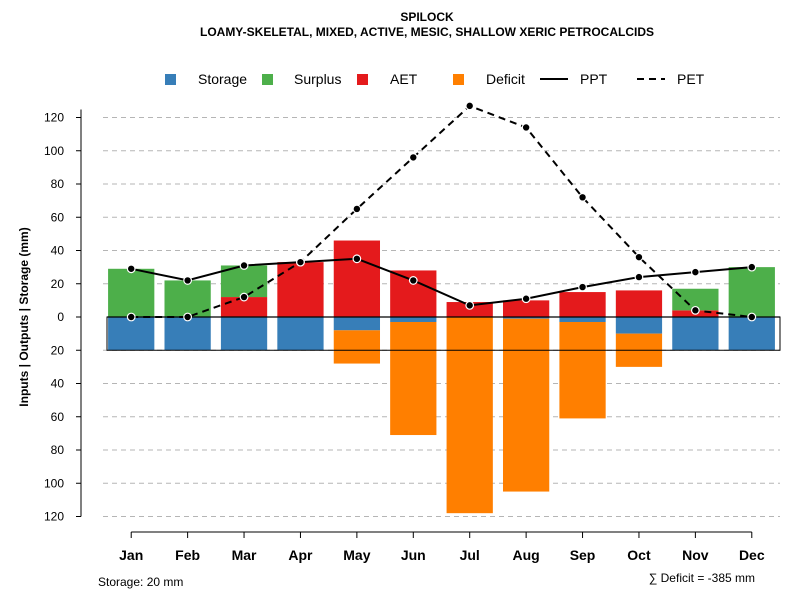 This screenshot has height=600, width=800. I want to click on x-tick-label-mar: Mar, so click(244, 555).